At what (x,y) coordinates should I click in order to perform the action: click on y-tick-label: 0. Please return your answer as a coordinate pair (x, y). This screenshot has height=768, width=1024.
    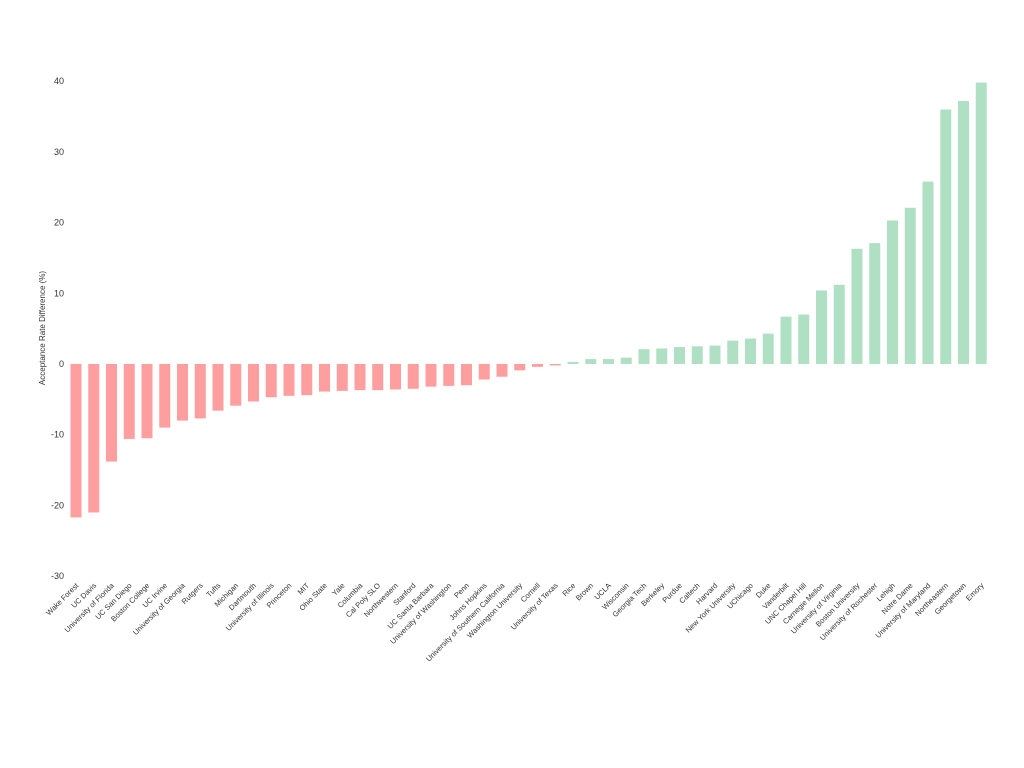
    Looking at the image, I should click on (61, 364).